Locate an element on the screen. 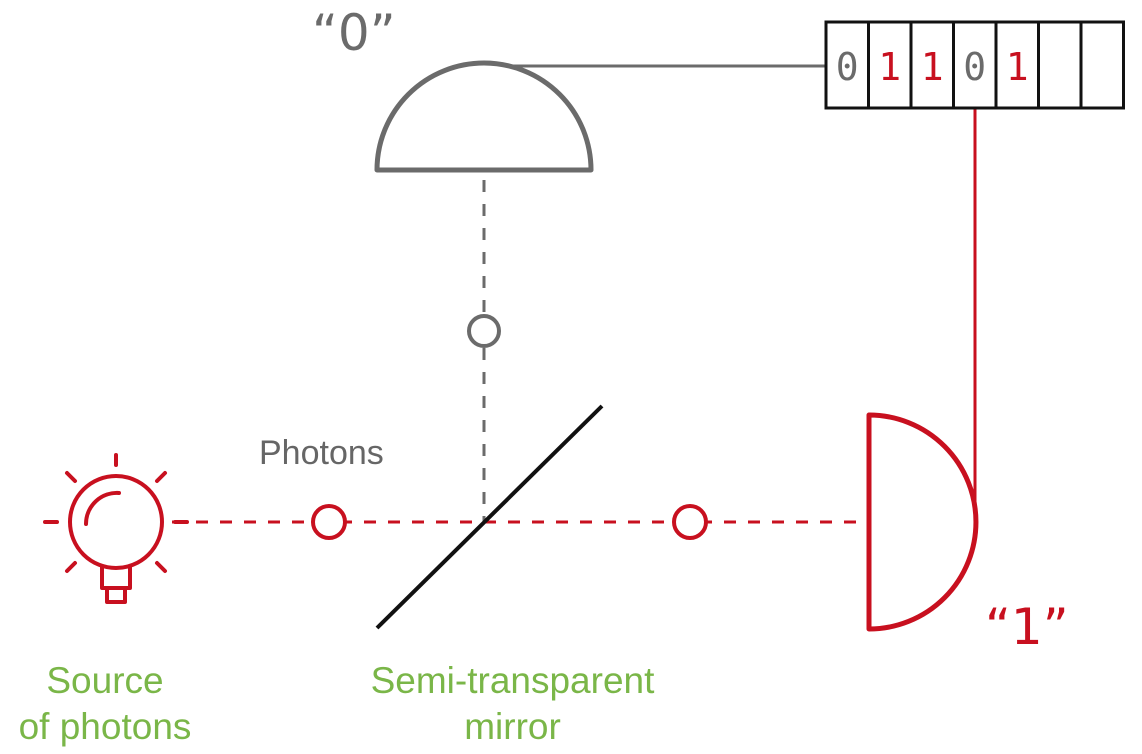 The width and height of the screenshot is (1142, 754). mirror-label: Semi-transparent mirror is located at coordinates (512, 704).